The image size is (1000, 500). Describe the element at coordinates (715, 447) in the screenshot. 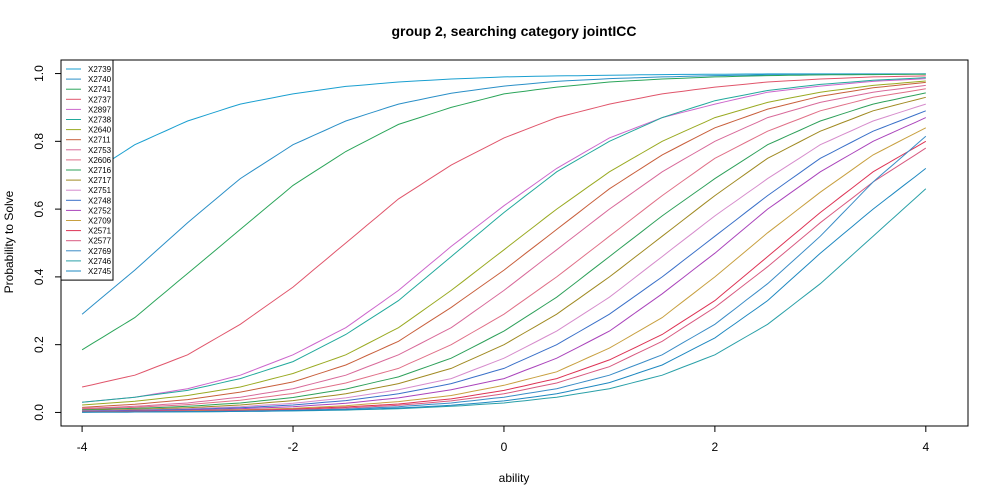

I see `x-tick-label: 2` at that location.